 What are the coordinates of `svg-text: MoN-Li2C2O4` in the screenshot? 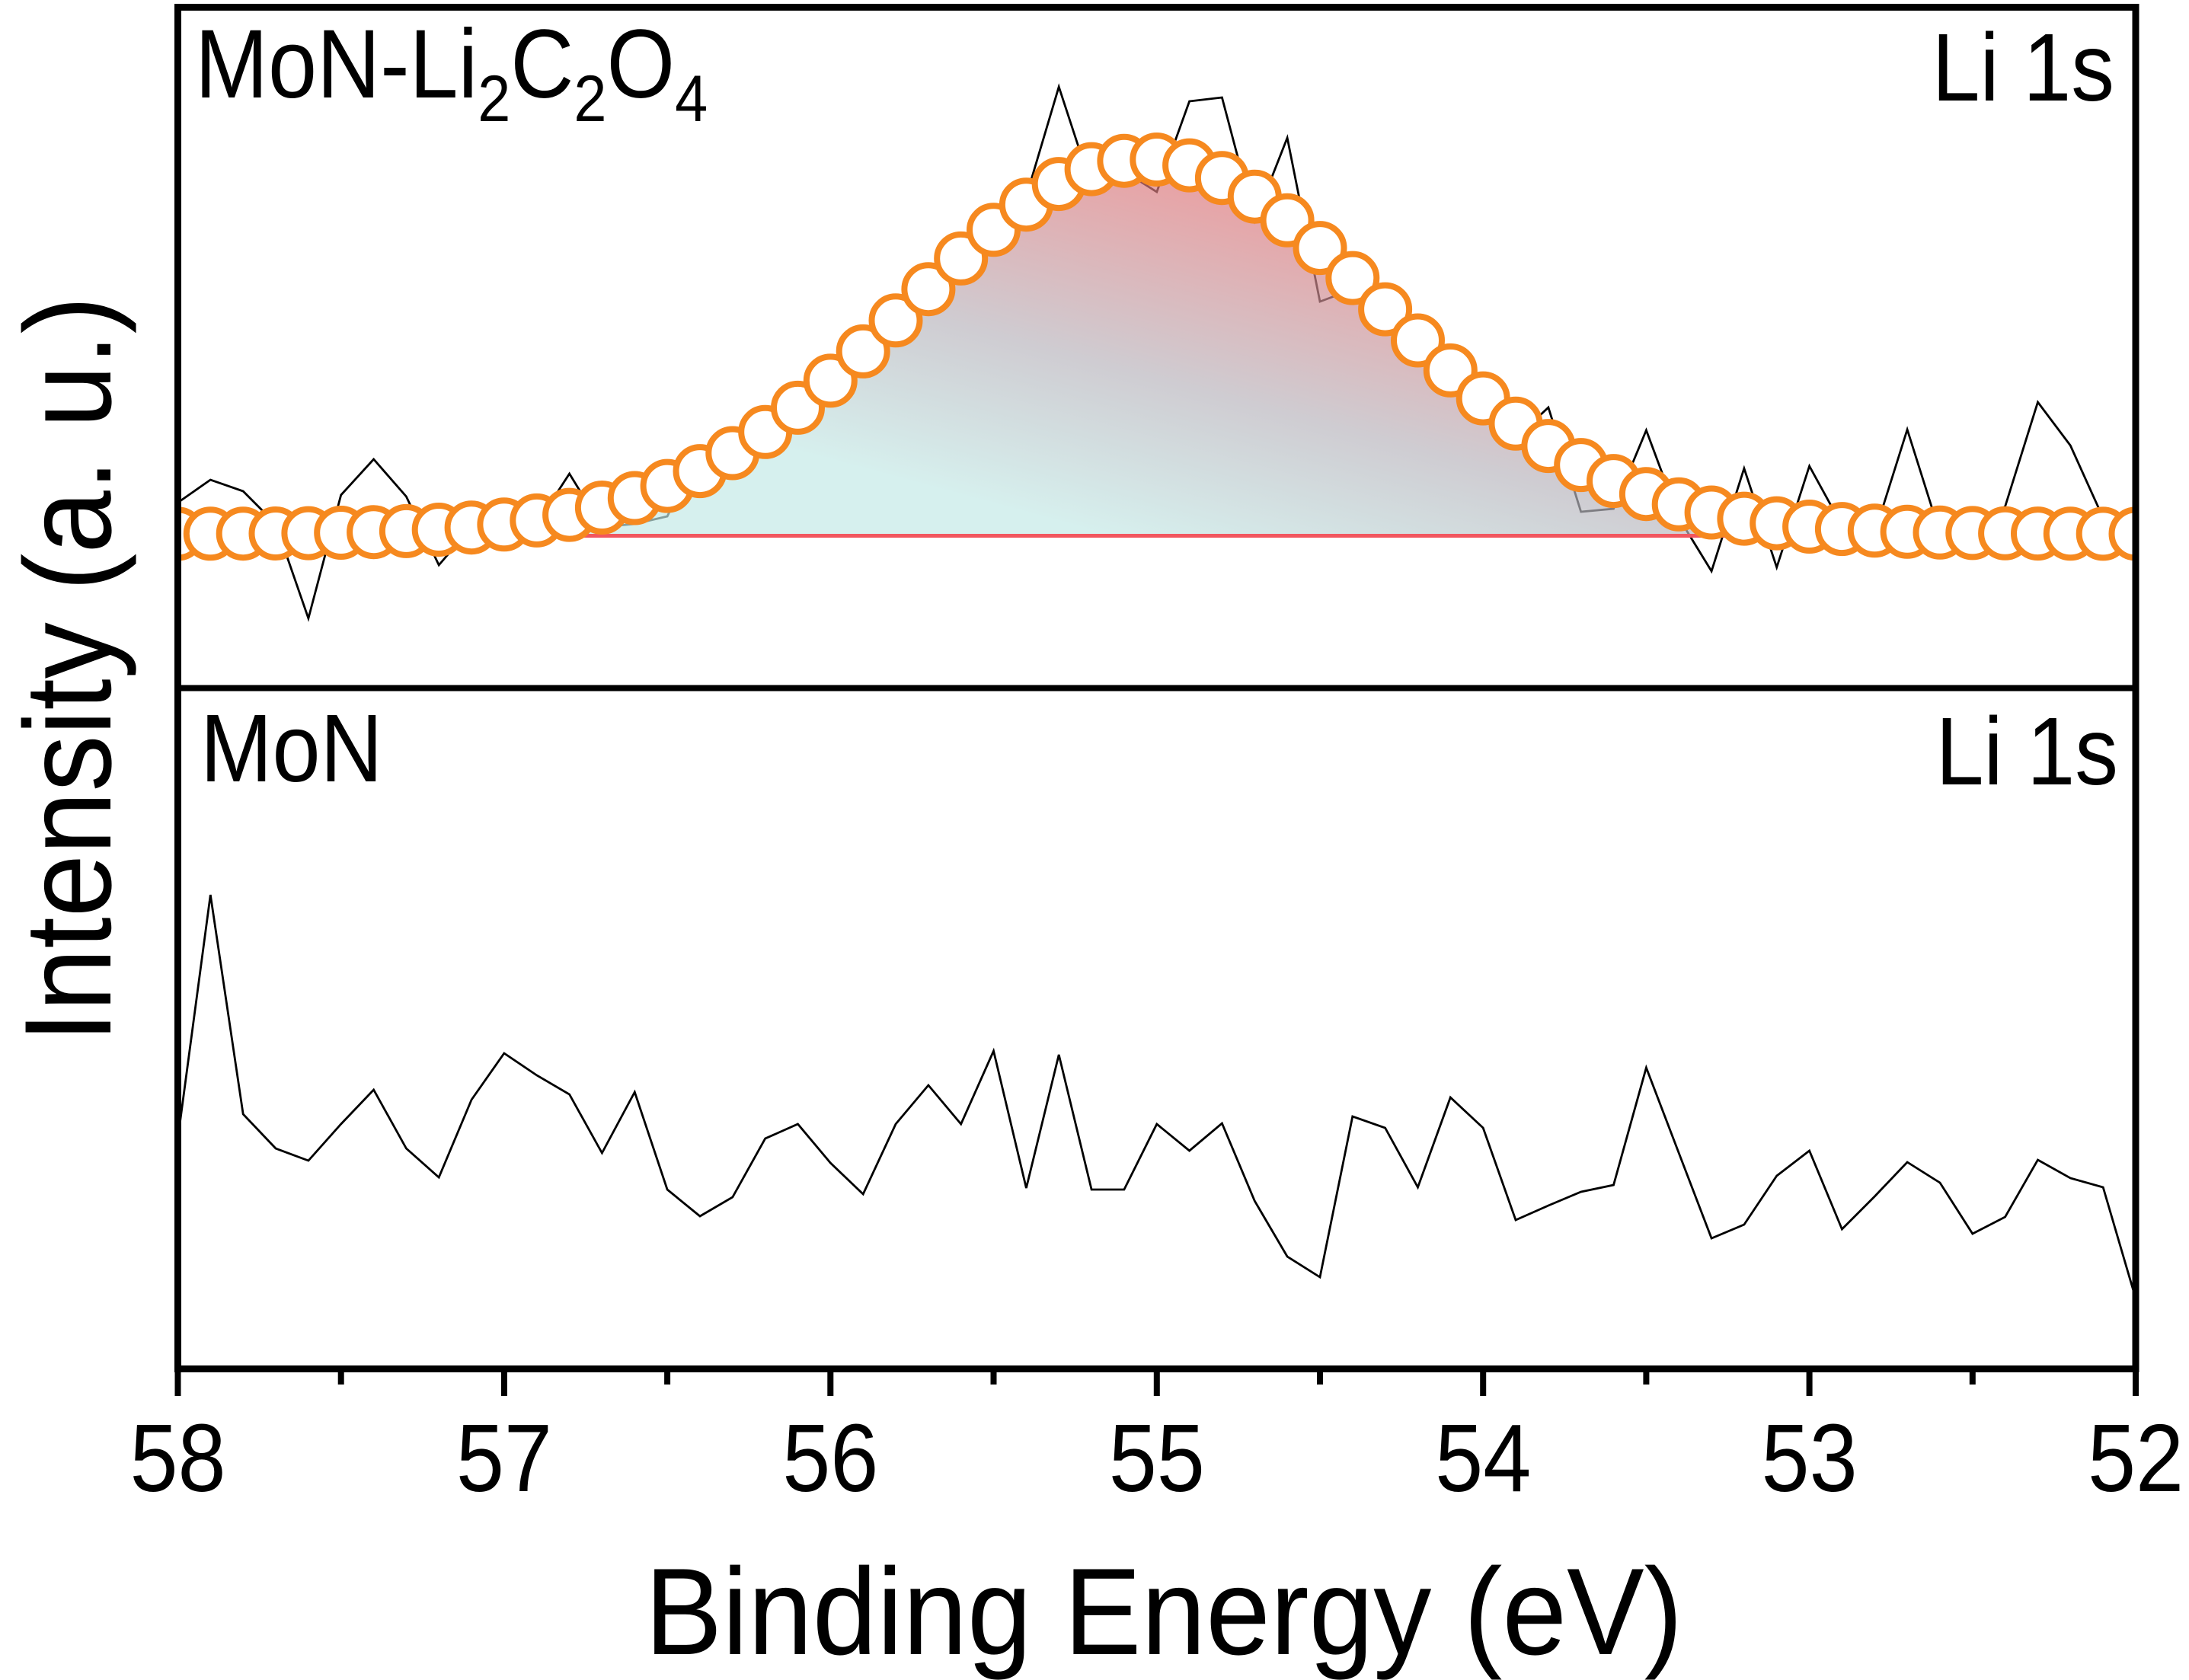 It's located at (451, 72).